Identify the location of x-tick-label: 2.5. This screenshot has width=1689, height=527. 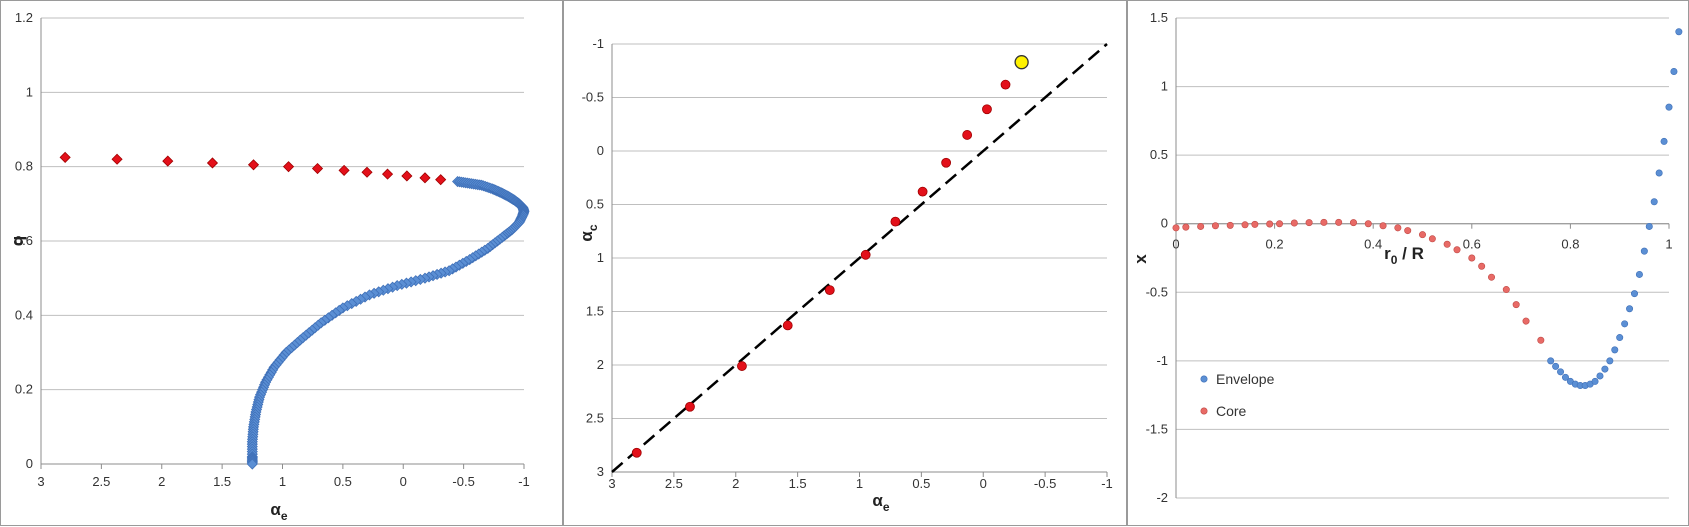
(101, 481).